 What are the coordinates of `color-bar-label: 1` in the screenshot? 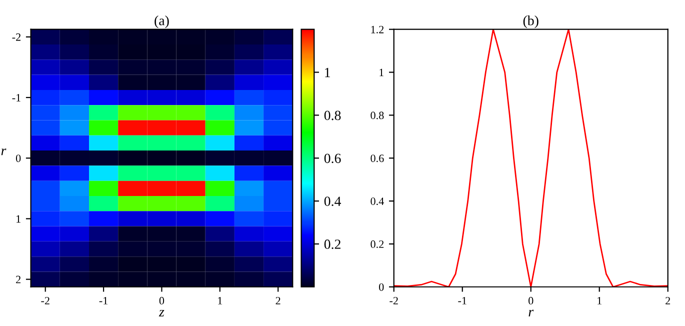 It's located at (327, 73).